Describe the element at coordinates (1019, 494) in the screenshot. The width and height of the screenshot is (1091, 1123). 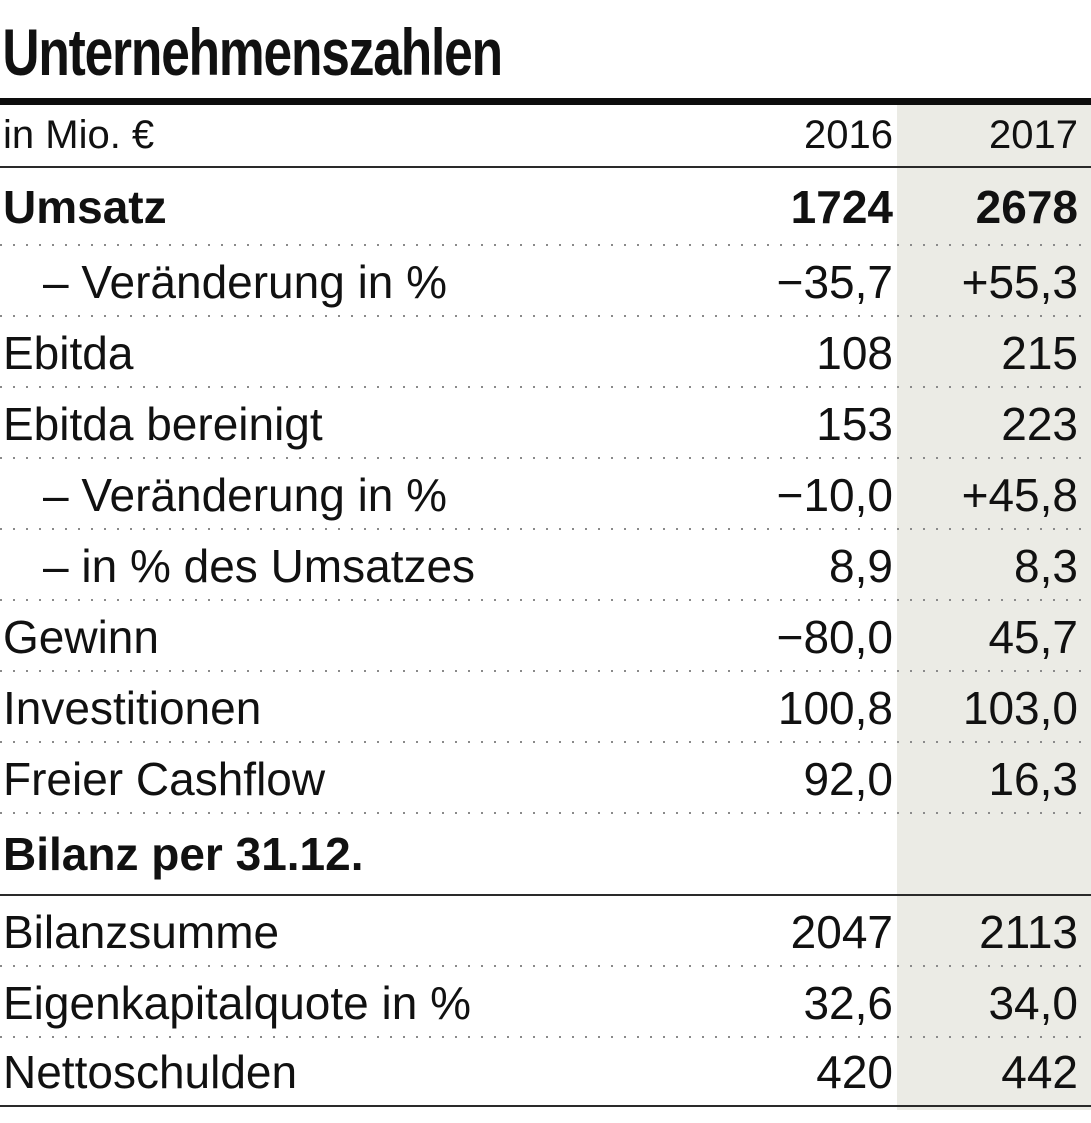
I see `value-2017: +45,8` at that location.